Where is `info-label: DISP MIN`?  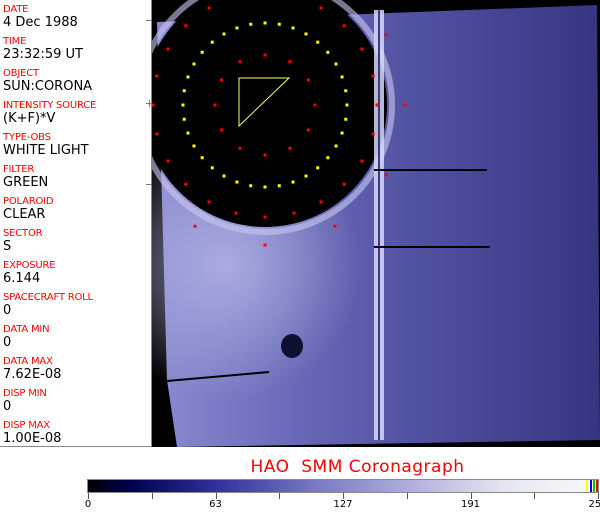 info-label: DISP MIN is located at coordinates (25, 393).